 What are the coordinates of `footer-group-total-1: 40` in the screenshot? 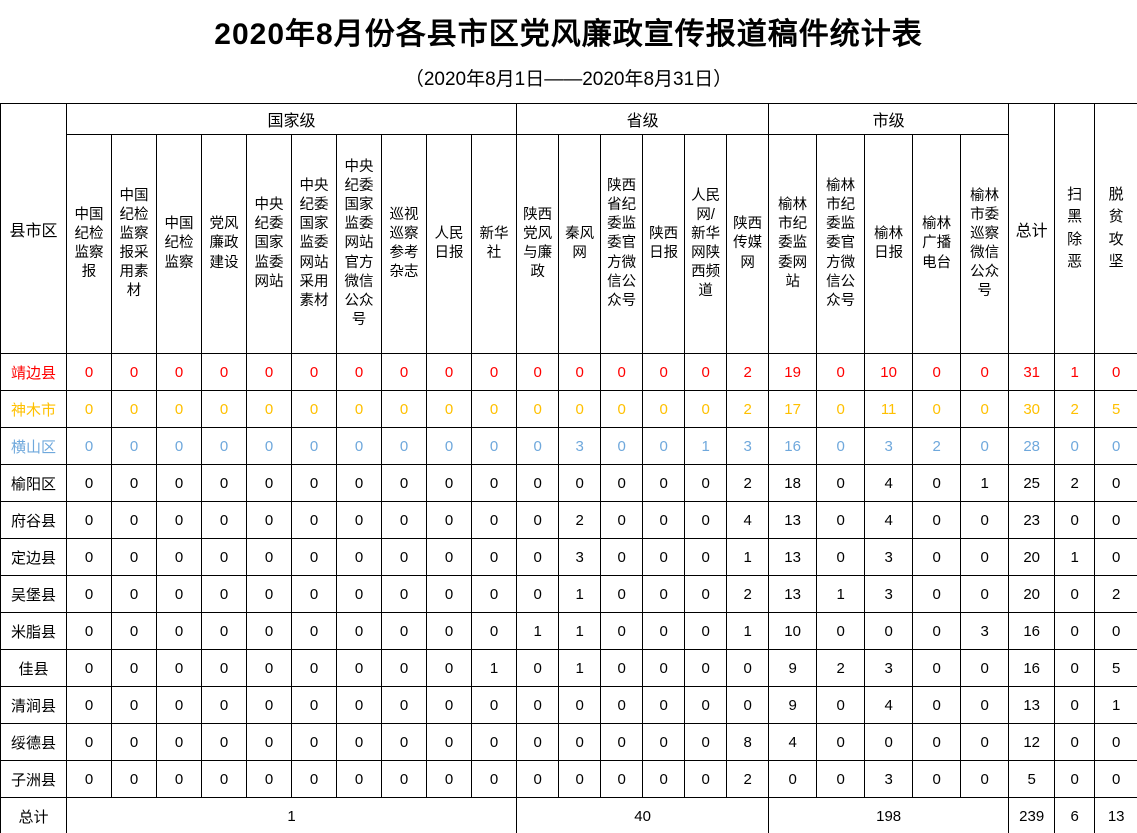 It's located at (643, 815).